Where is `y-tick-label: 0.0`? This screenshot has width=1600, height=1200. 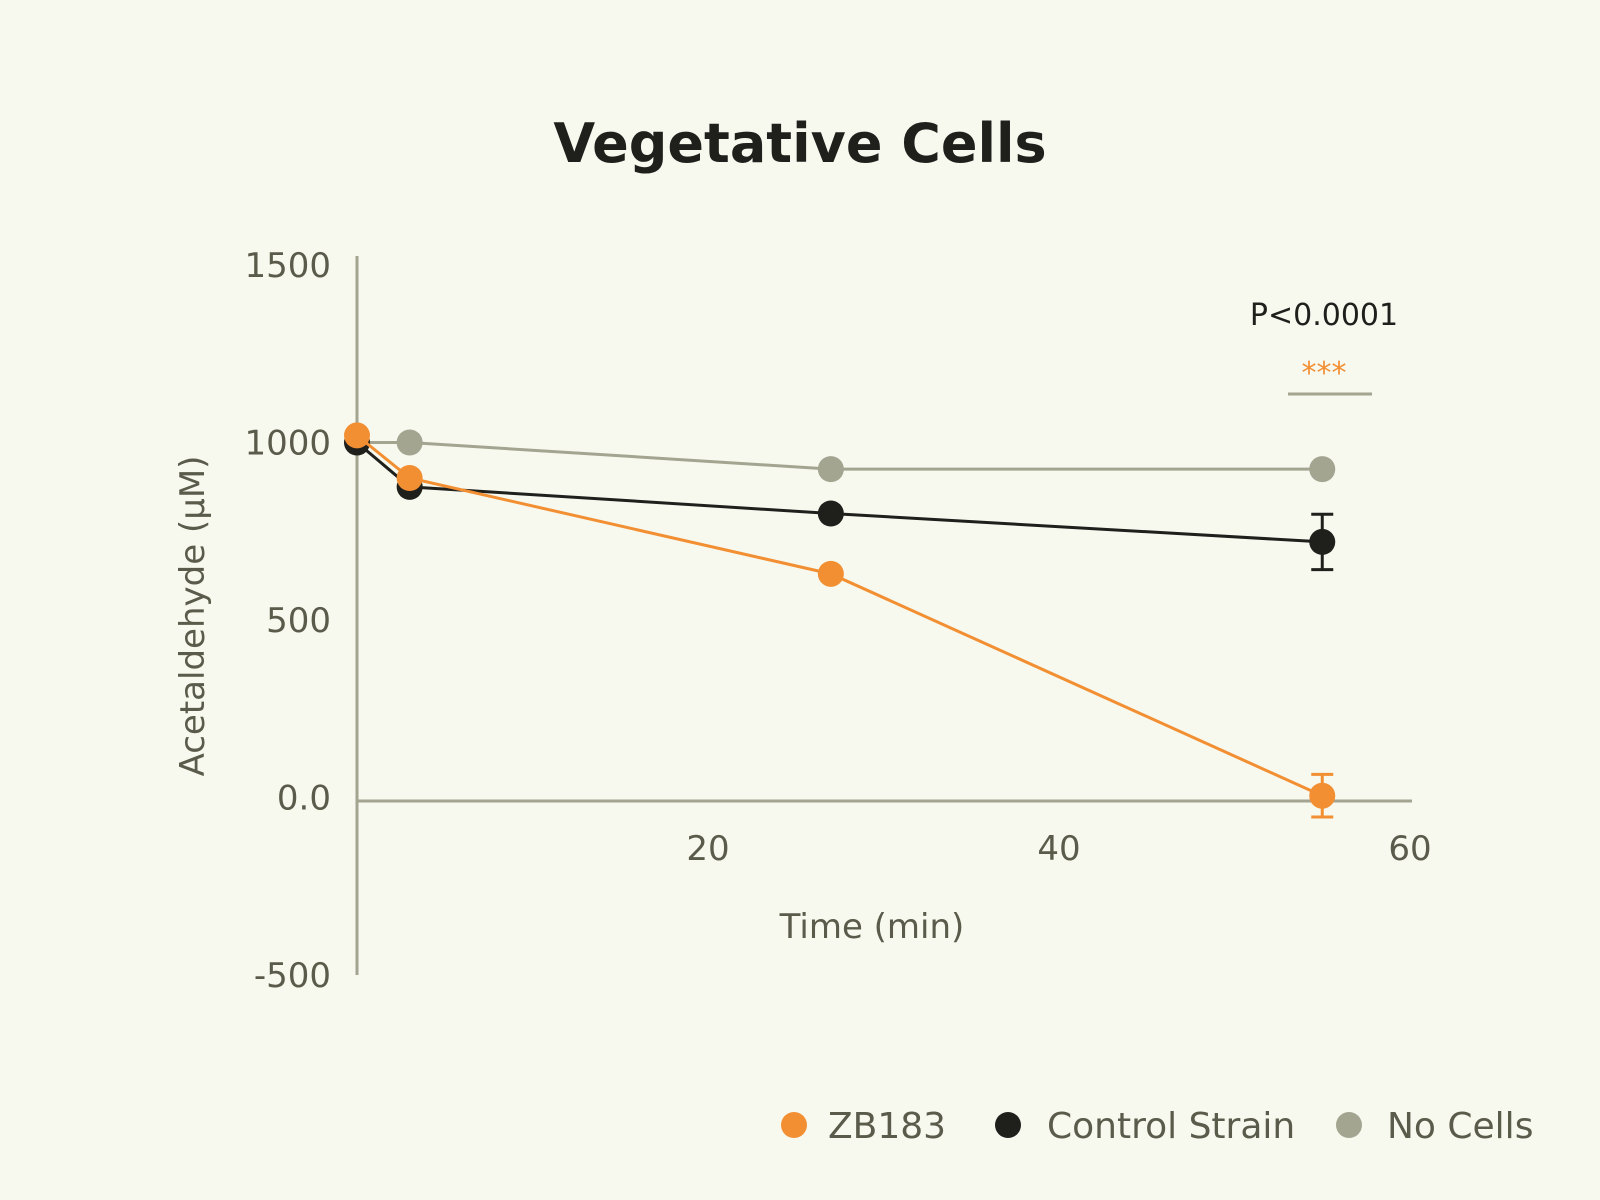 y-tick-label: 0.0 is located at coordinates (304, 799).